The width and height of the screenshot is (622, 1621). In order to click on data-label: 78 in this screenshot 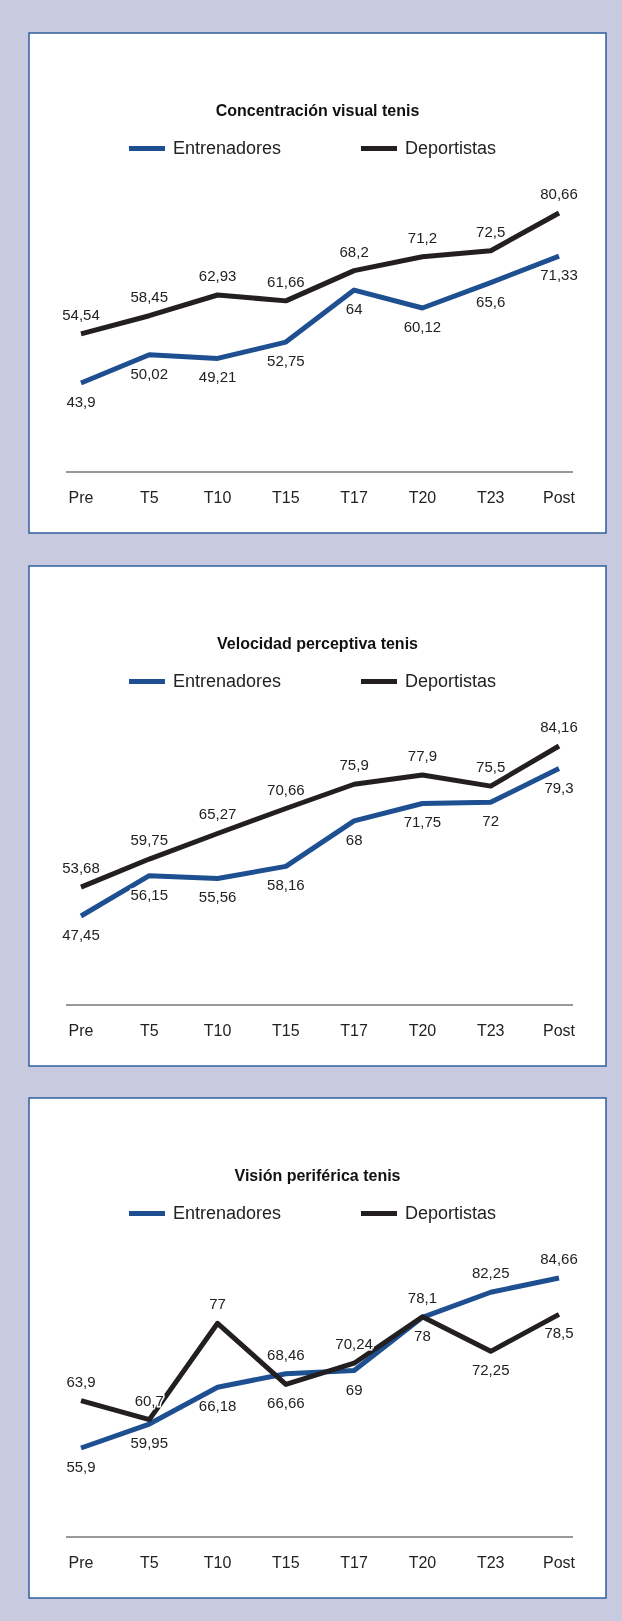, I will do `click(422, 1336)`.